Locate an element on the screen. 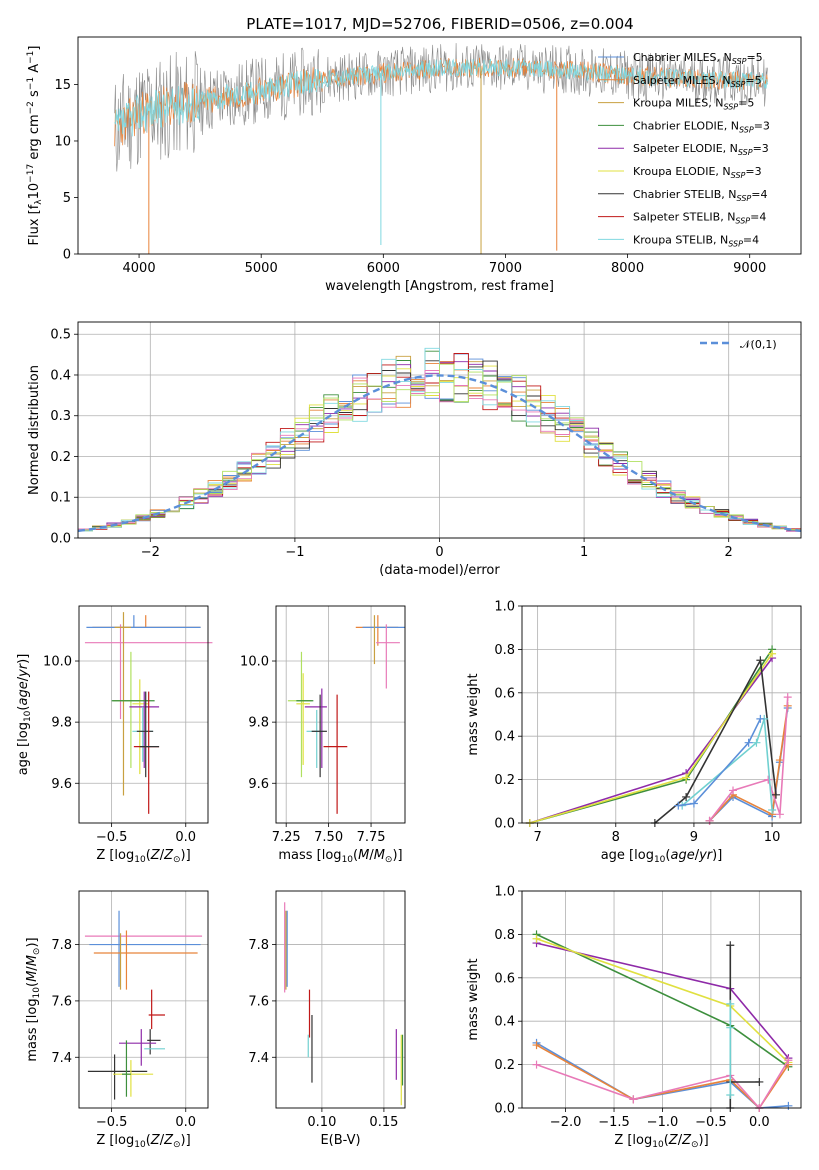  weight_vs_age-ylabel: mass weight is located at coordinates (473, 714).